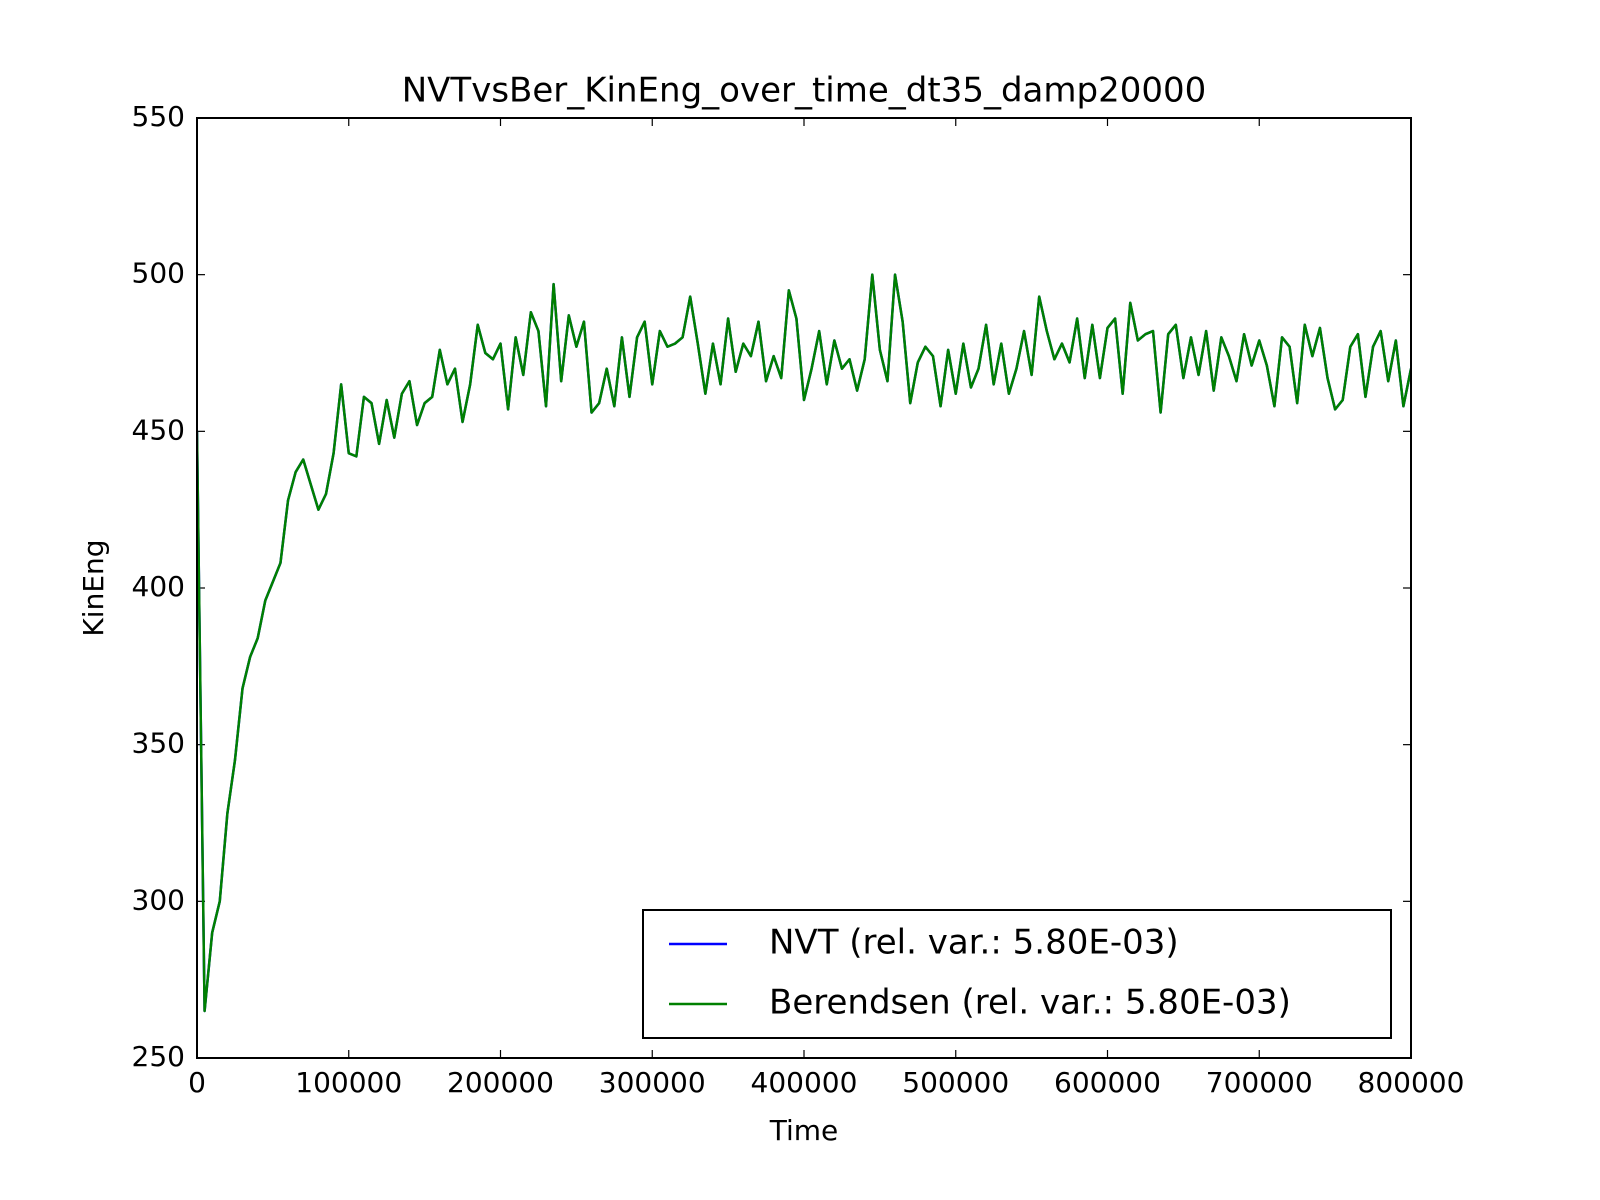  What do you see at coordinates (1259, 1082) in the screenshot?
I see `x-tick-label: 700000` at bounding box center [1259, 1082].